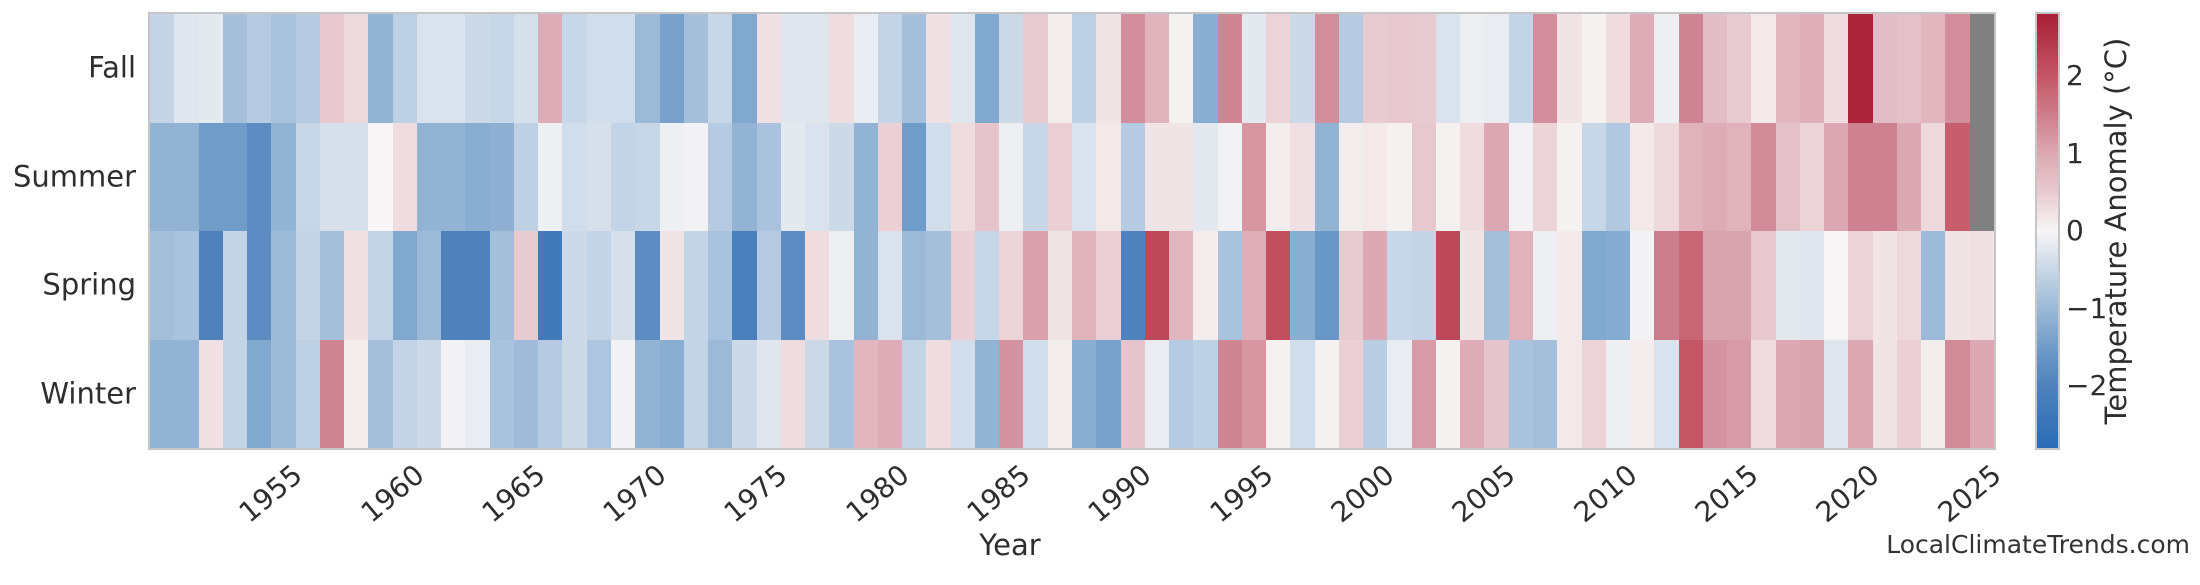 The height and width of the screenshot is (585, 2200). I want to click on year-tick-label: 1980, so click(877, 494).